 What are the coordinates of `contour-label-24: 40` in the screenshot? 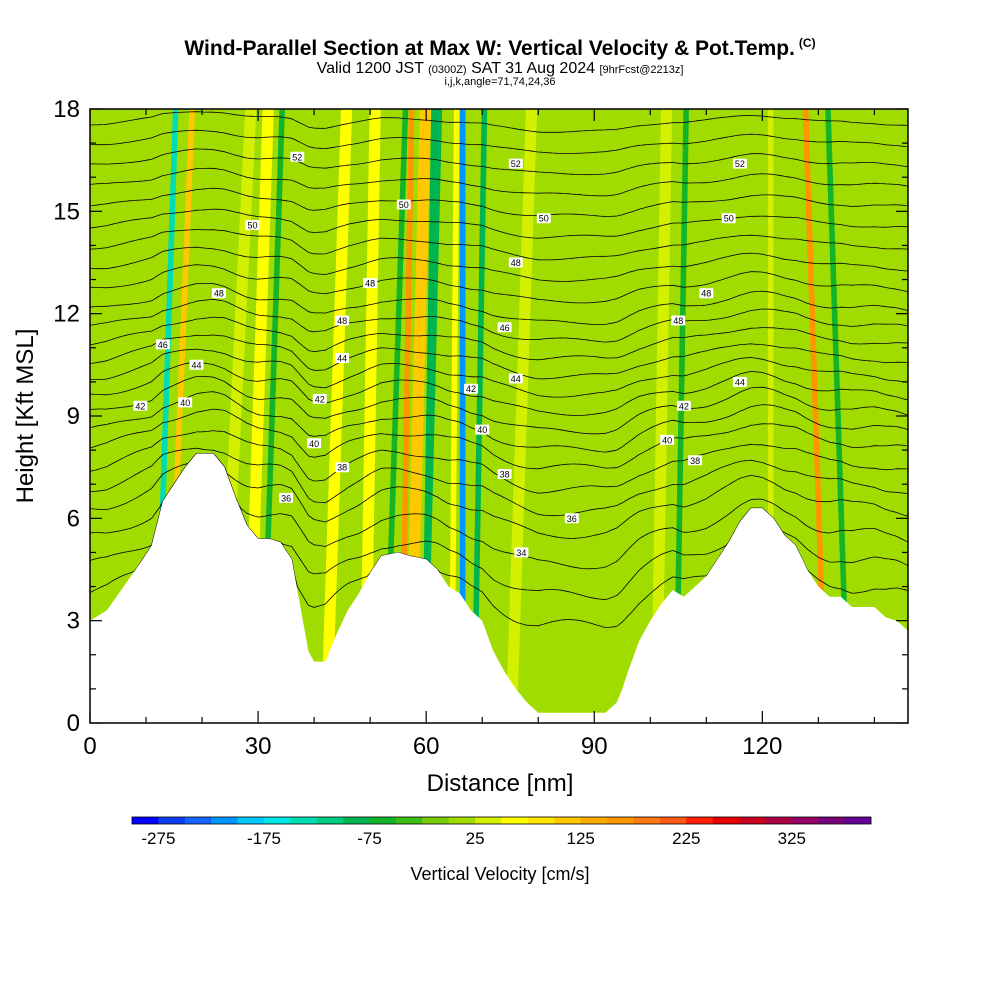 It's located at (482, 429).